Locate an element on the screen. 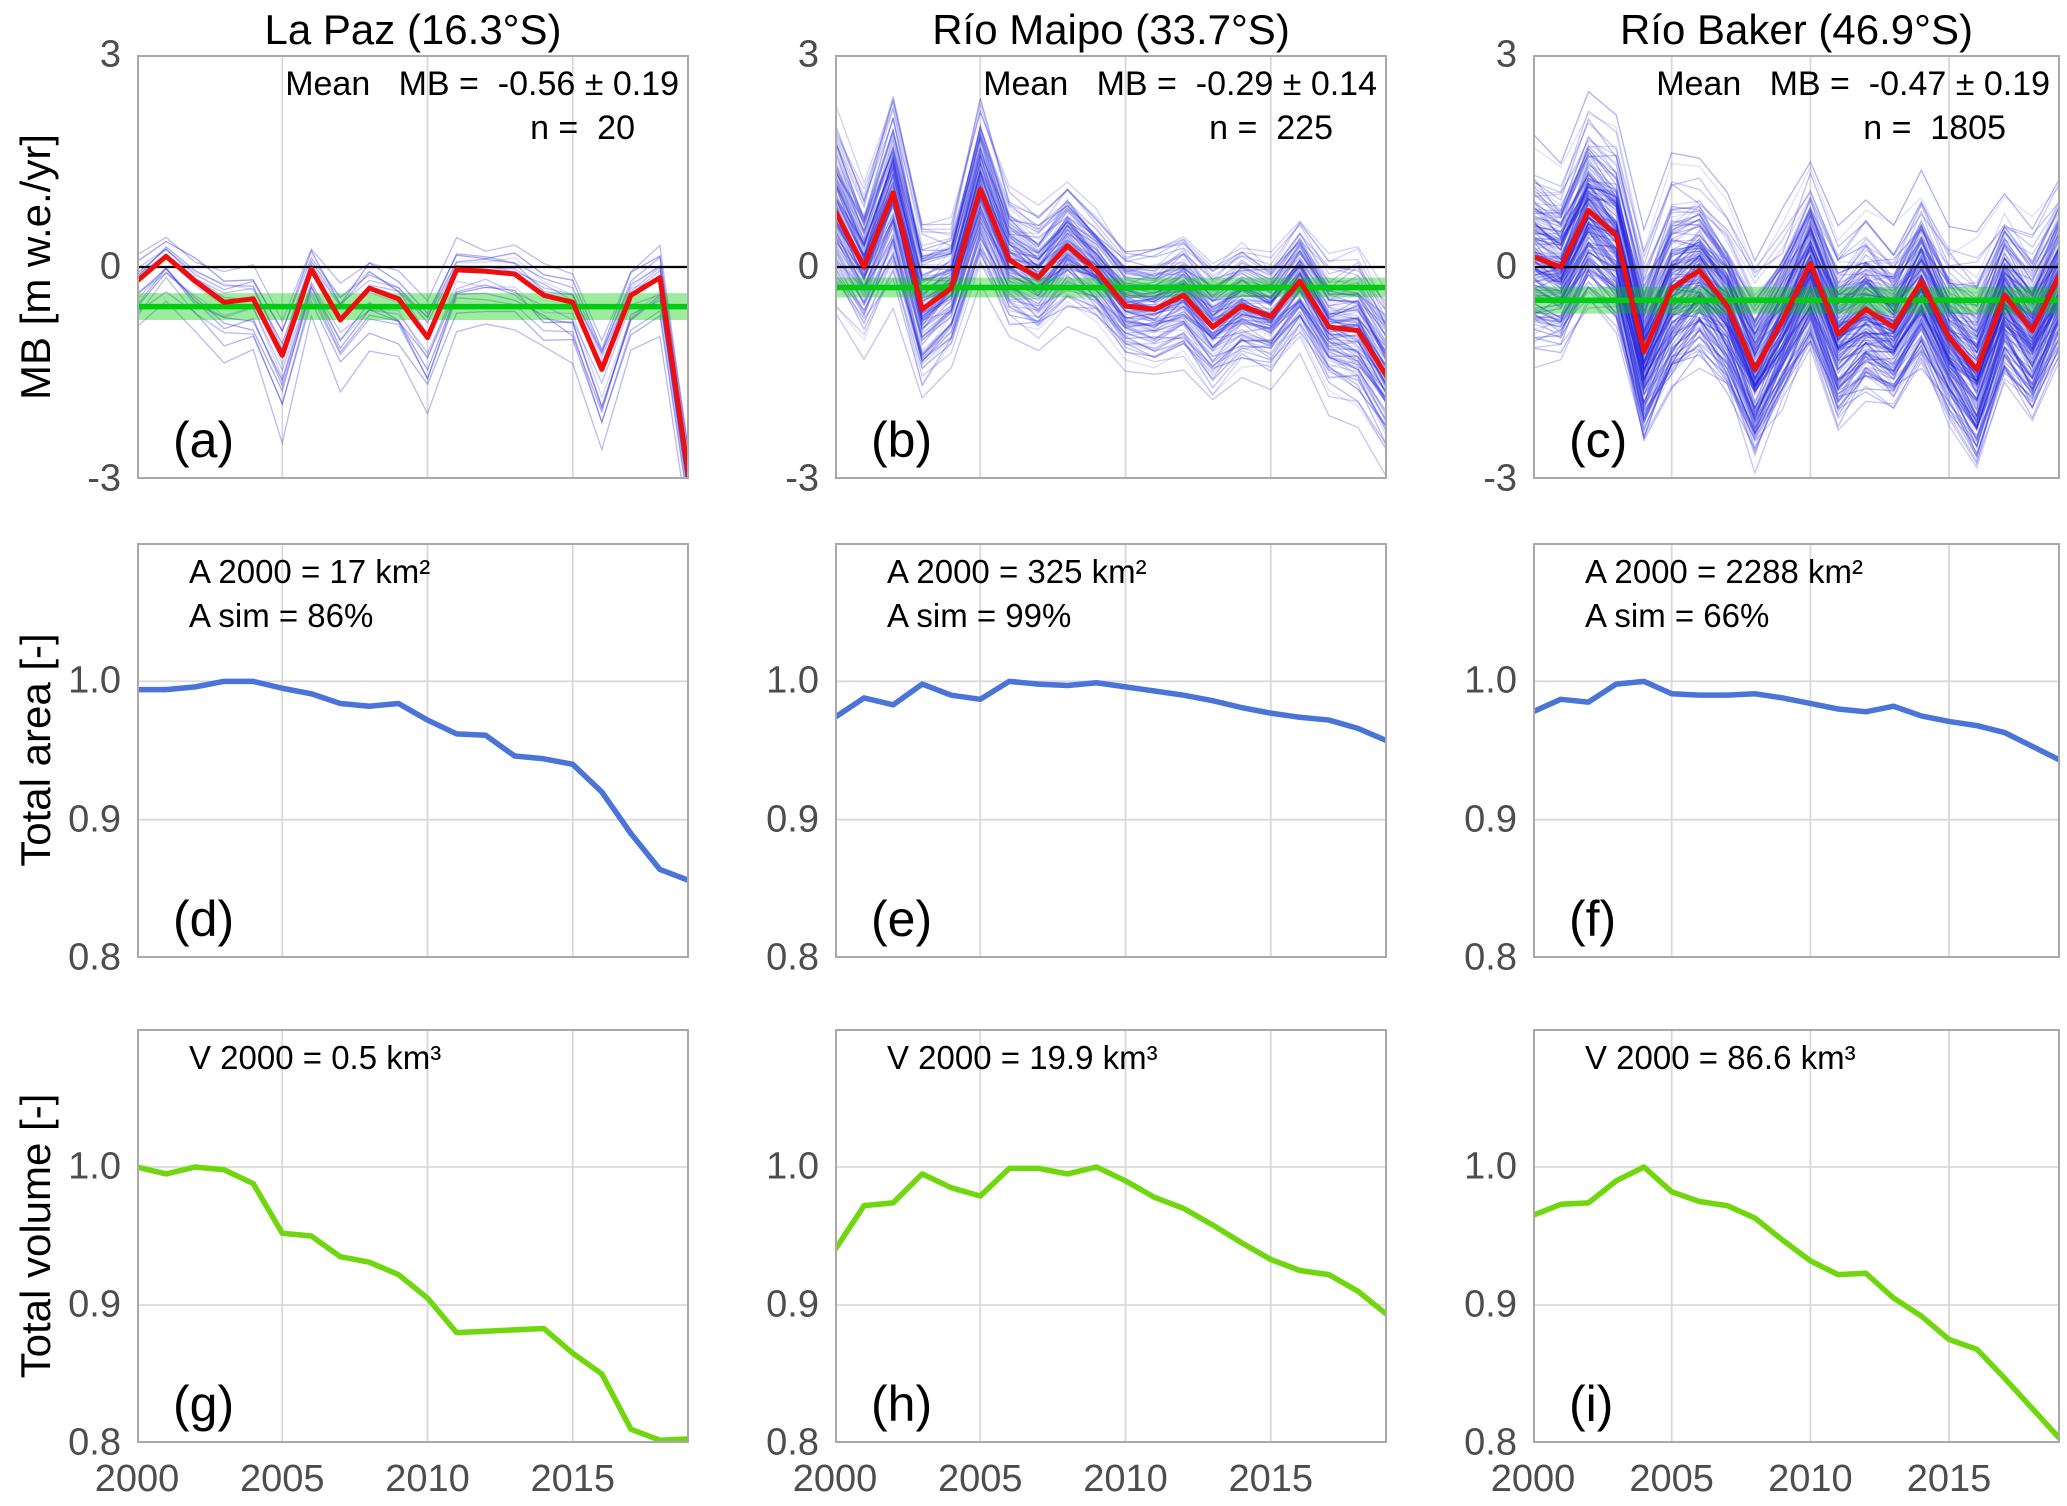 The height and width of the screenshot is (1506, 2067). mb-plot-rio-maipo is located at coordinates (1111, 267).